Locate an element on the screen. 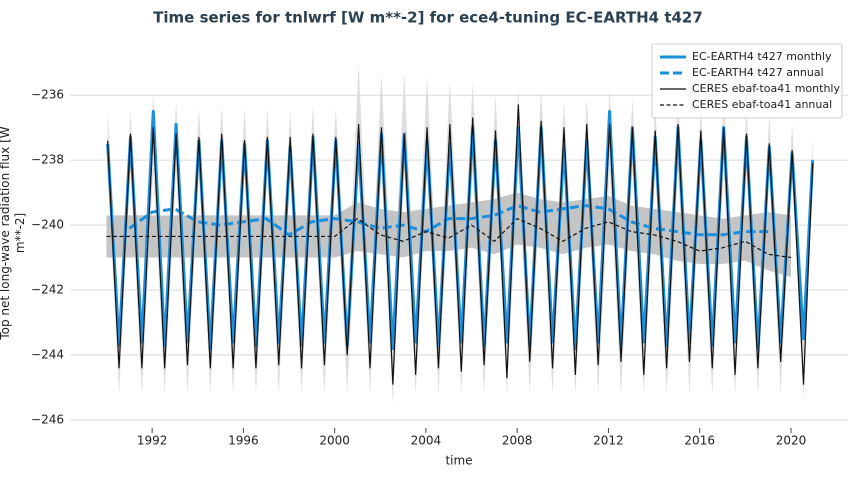 The image size is (856, 478). y-tick-label: −236 is located at coordinates (47, 95).